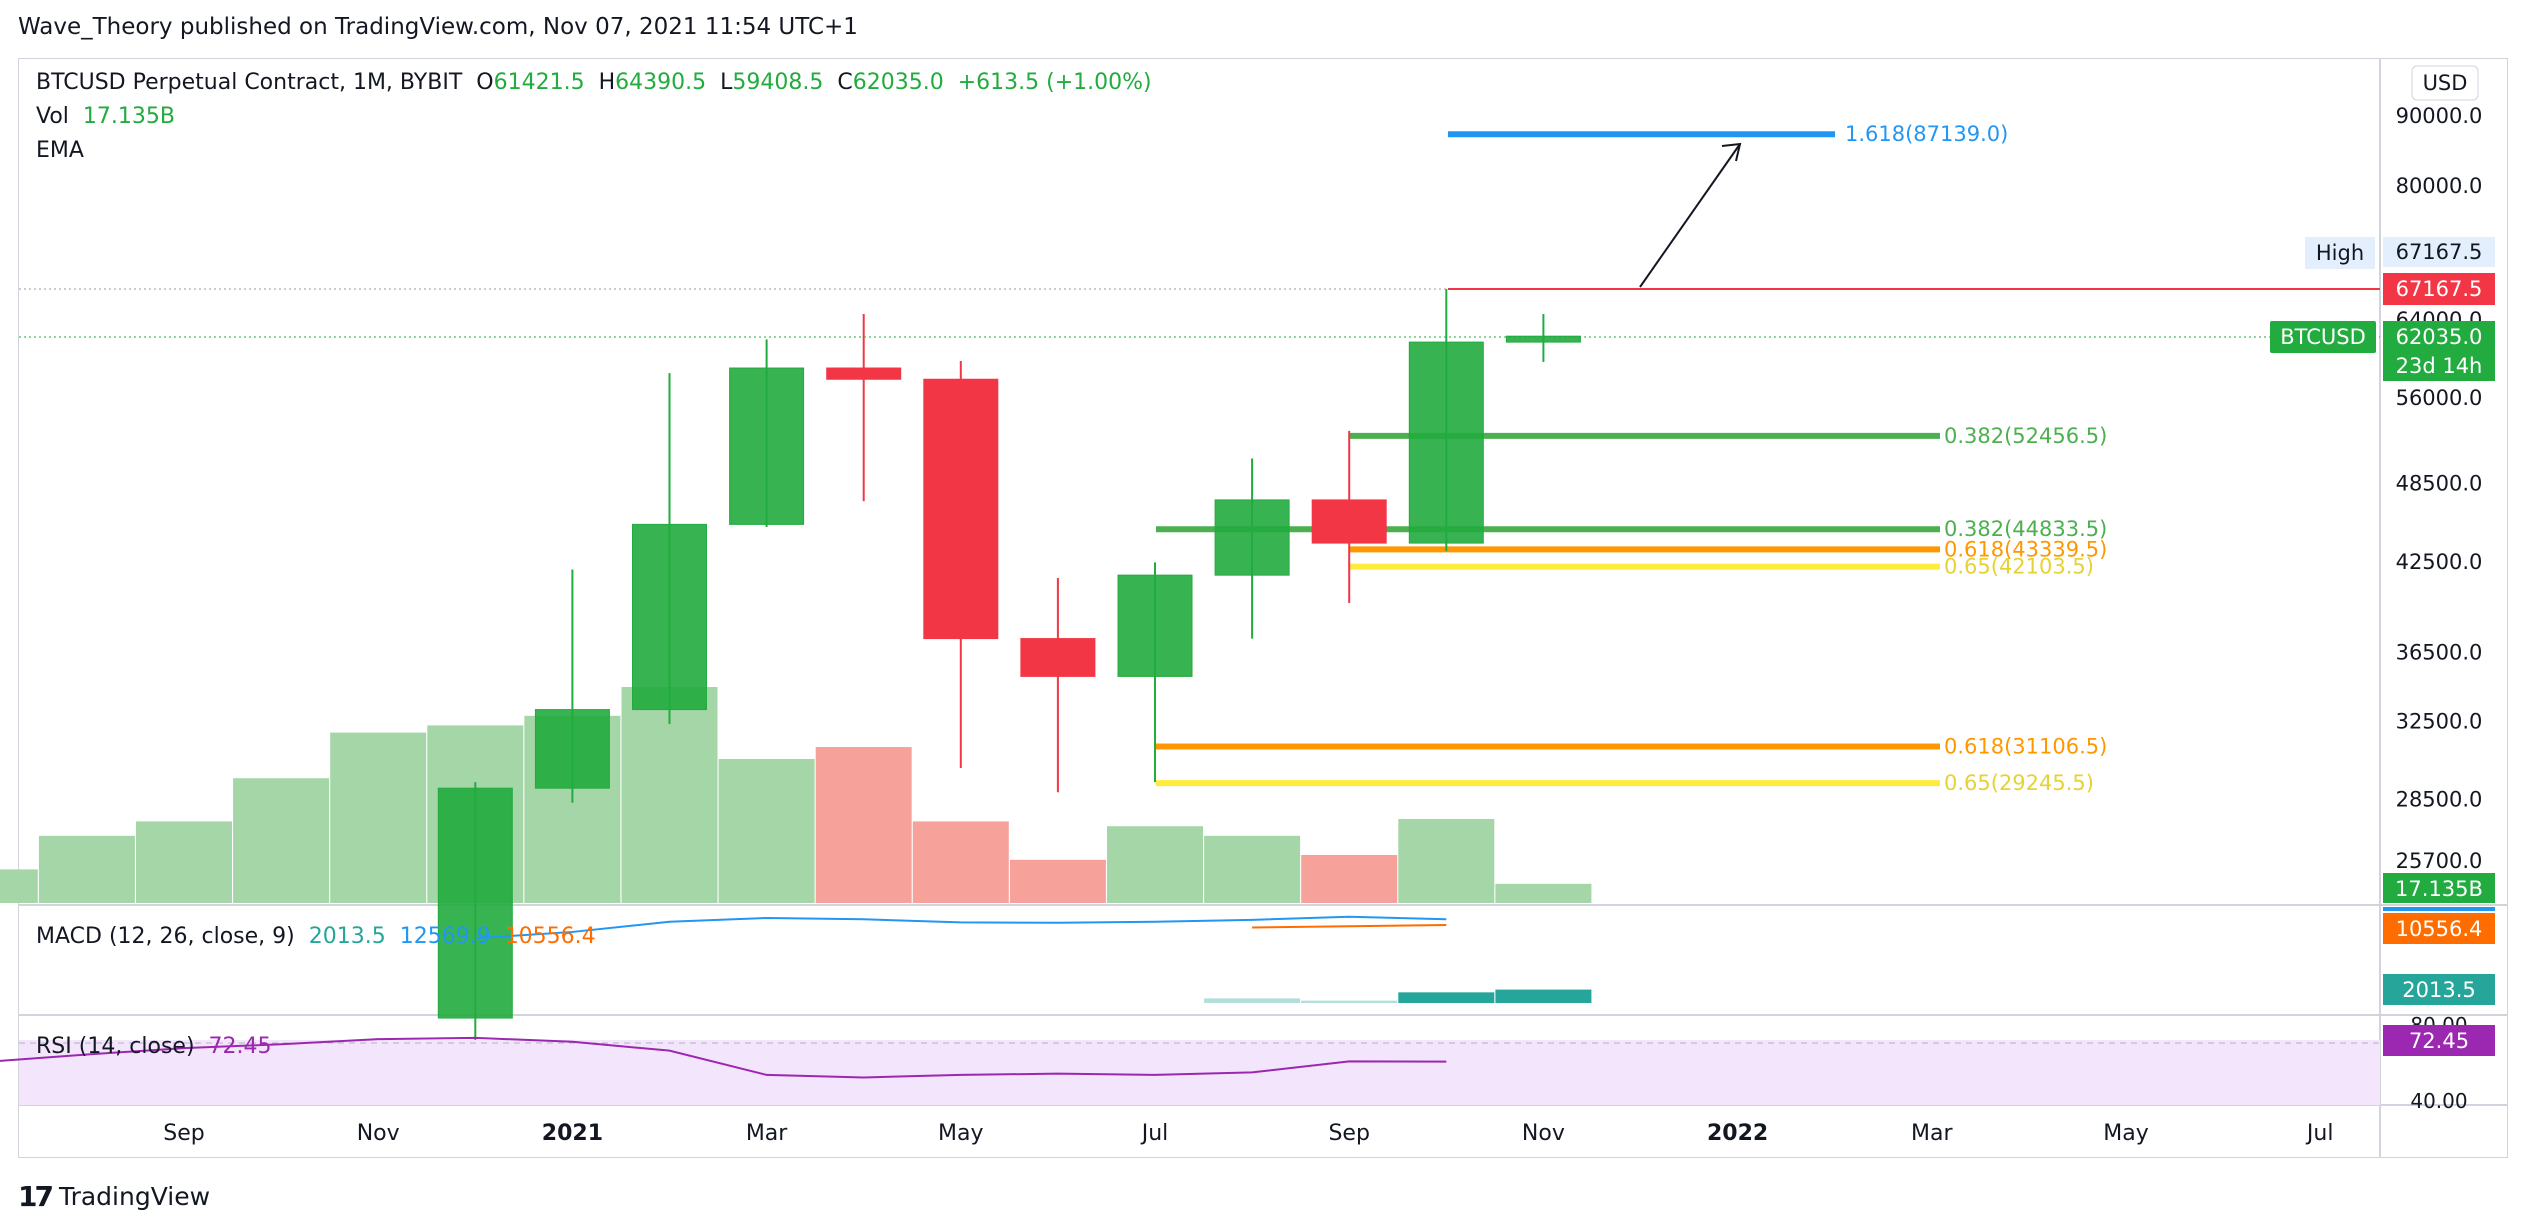 The width and height of the screenshot is (2528, 1230). I want to click on macd-orange-tag, so click(2439, 928).